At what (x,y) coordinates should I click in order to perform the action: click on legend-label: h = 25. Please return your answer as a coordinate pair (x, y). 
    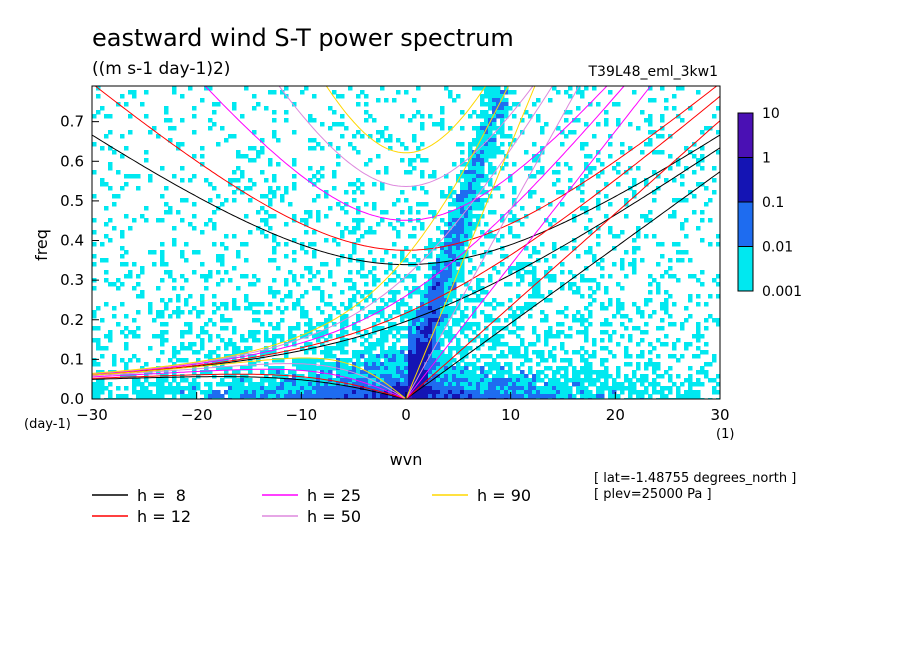
    Looking at the image, I should click on (334, 495).